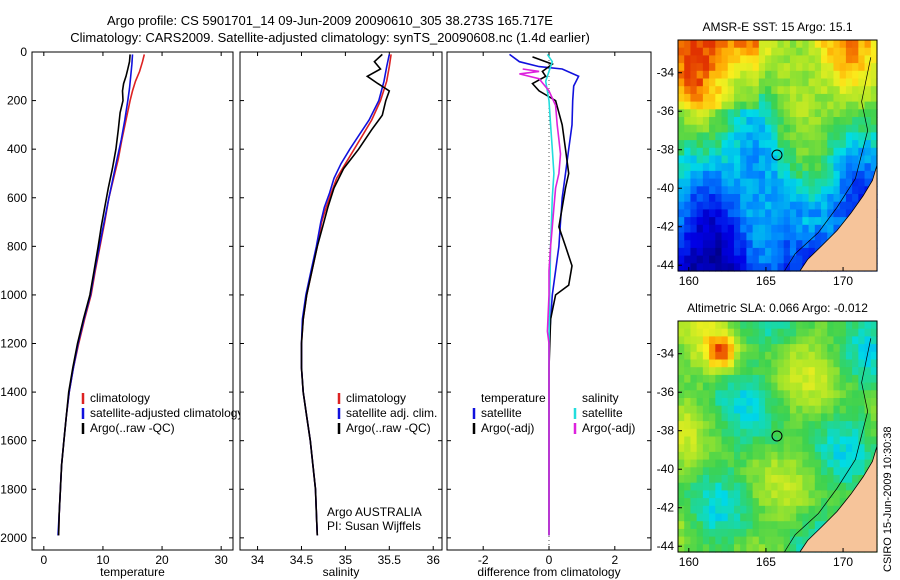 This screenshot has height=580, width=900. Describe the element at coordinates (17, 246) in the screenshot. I see `depth-tick-label: 800` at that location.